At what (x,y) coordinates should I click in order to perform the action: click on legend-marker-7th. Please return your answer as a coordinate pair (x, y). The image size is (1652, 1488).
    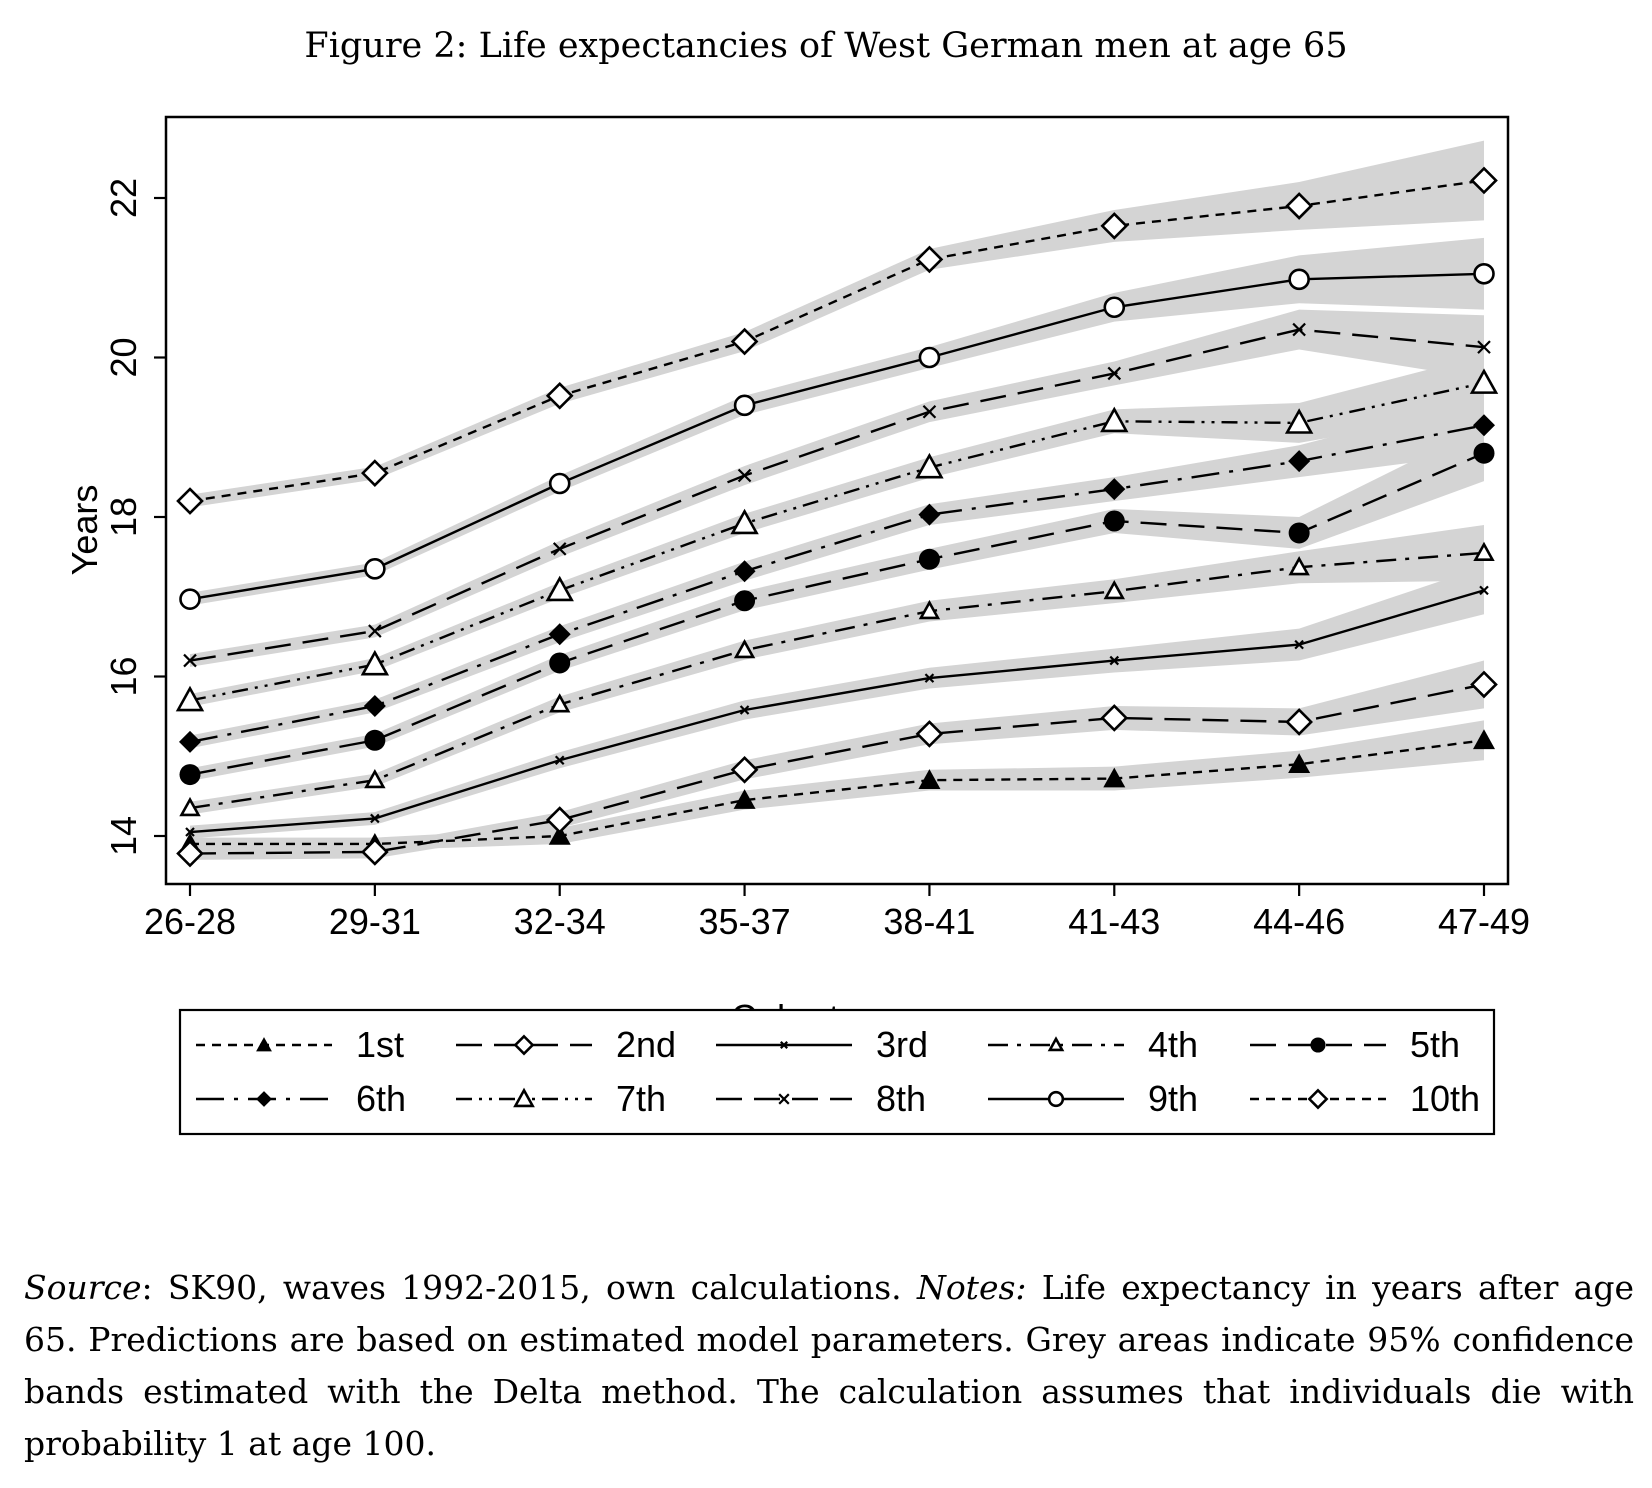
    Looking at the image, I should click on (524, 1097).